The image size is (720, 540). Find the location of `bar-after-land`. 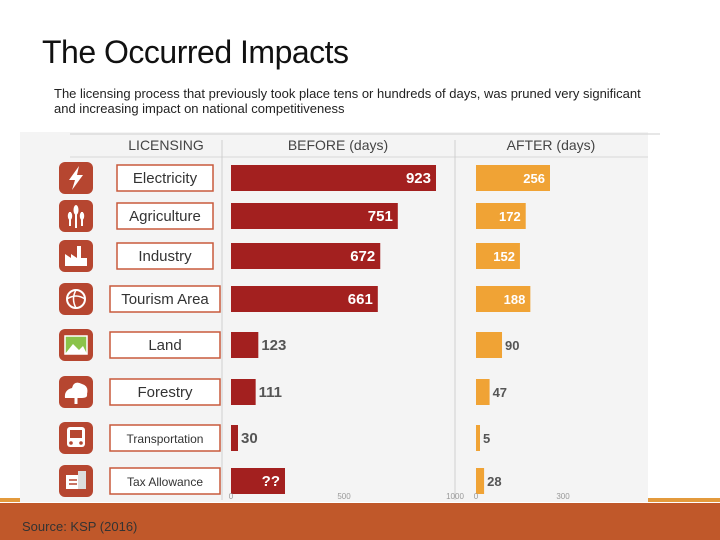

bar-after-land is located at coordinates (489, 345).